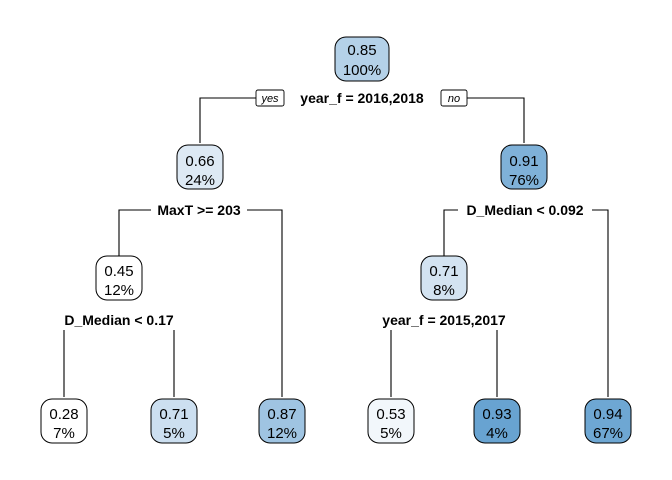 Image resolution: width=672 pixels, height=480 pixels. I want to click on node-percent: 67%, so click(608, 433).